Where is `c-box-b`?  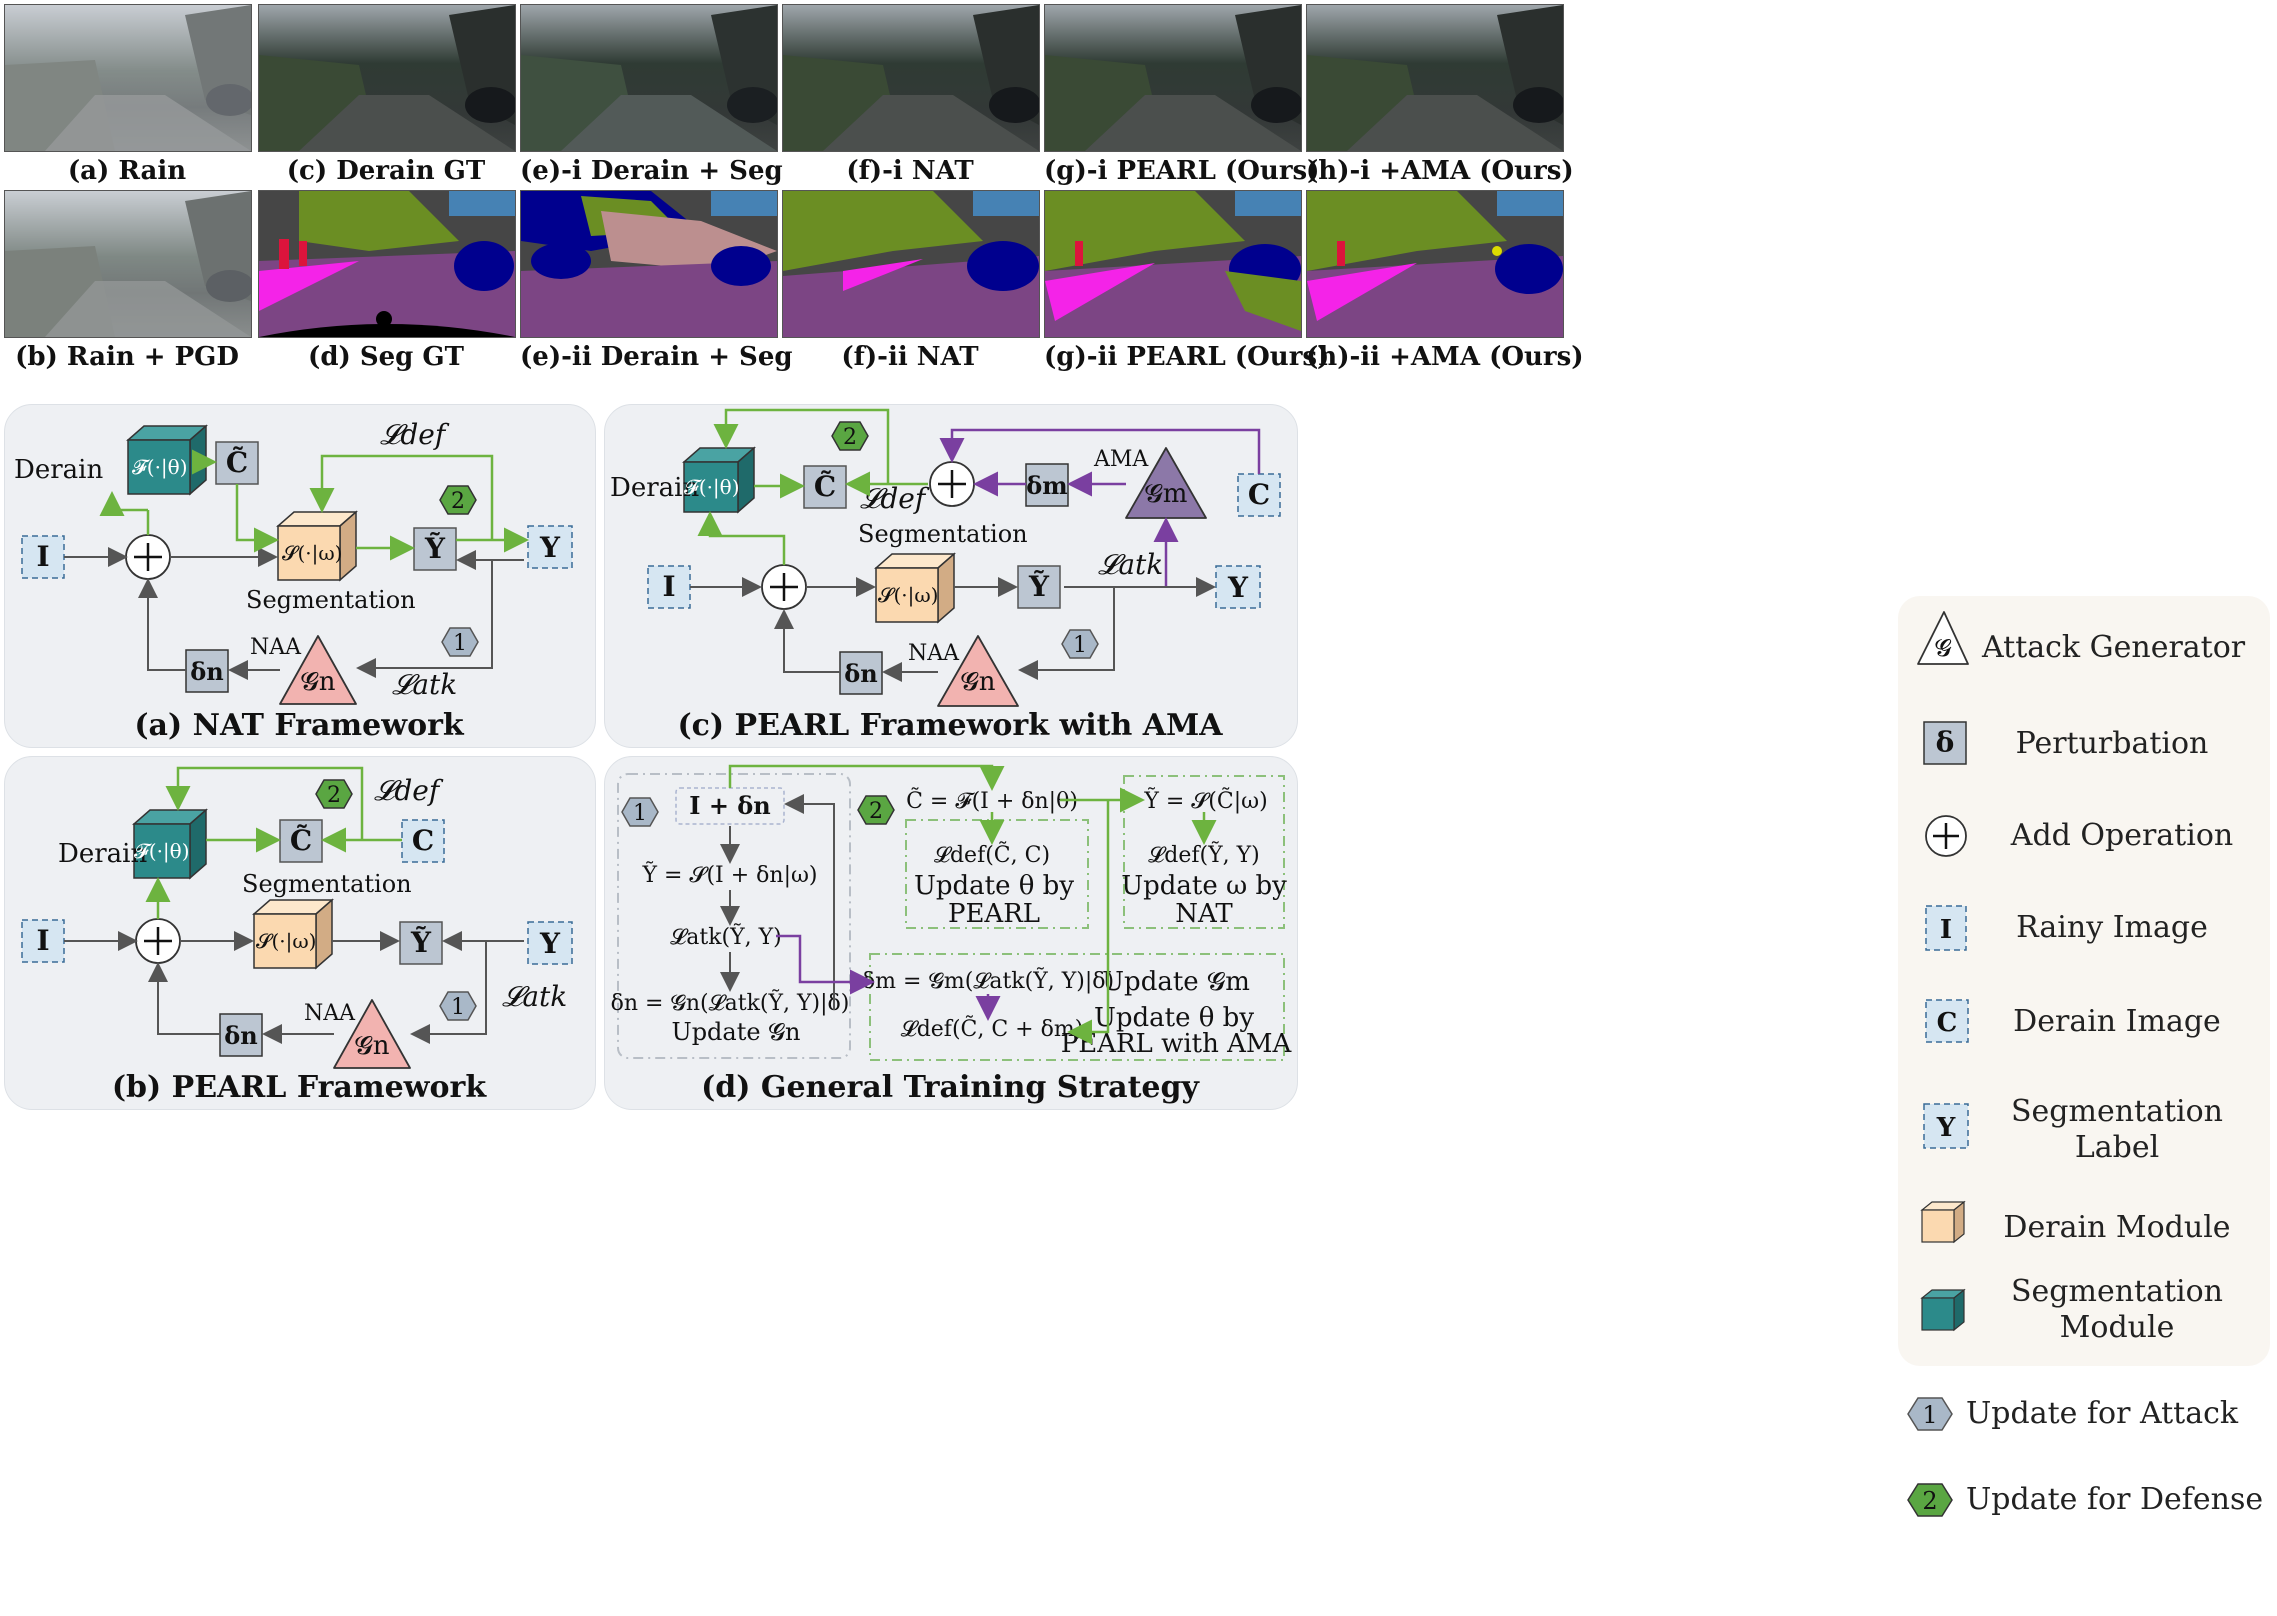
c-box-b is located at coordinates (423, 841).